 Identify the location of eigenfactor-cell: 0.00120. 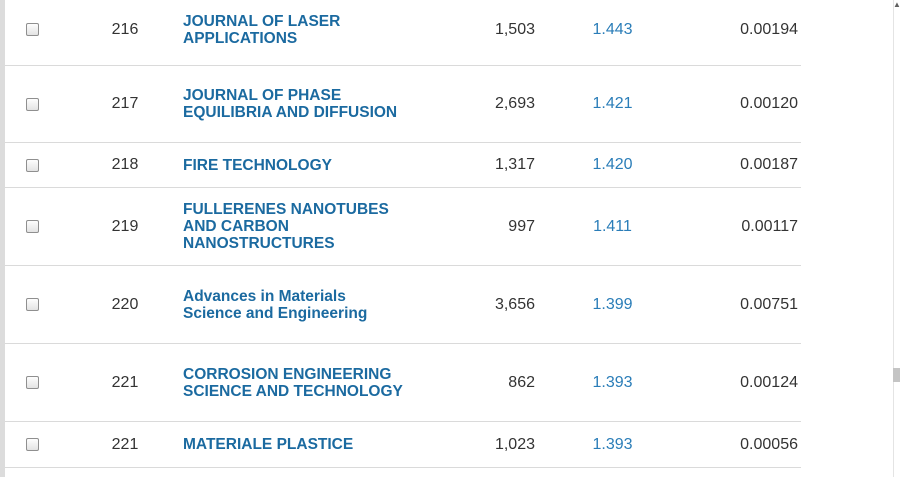
(769, 103).